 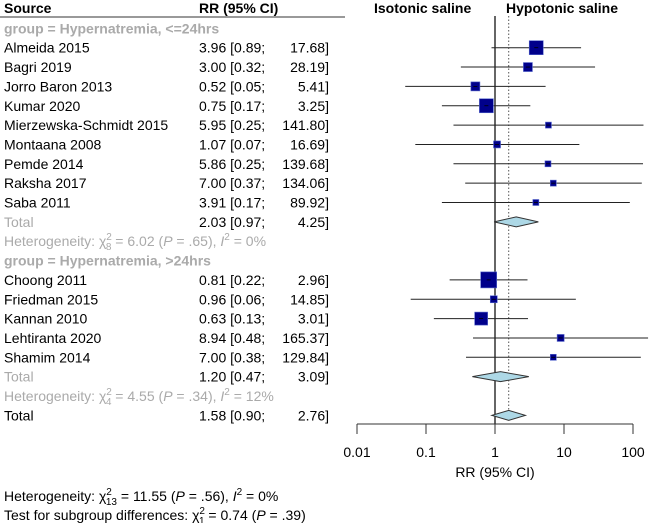 What do you see at coordinates (356, 452) in the screenshot?
I see `x-tick-label: 0.01` at bounding box center [356, 452].